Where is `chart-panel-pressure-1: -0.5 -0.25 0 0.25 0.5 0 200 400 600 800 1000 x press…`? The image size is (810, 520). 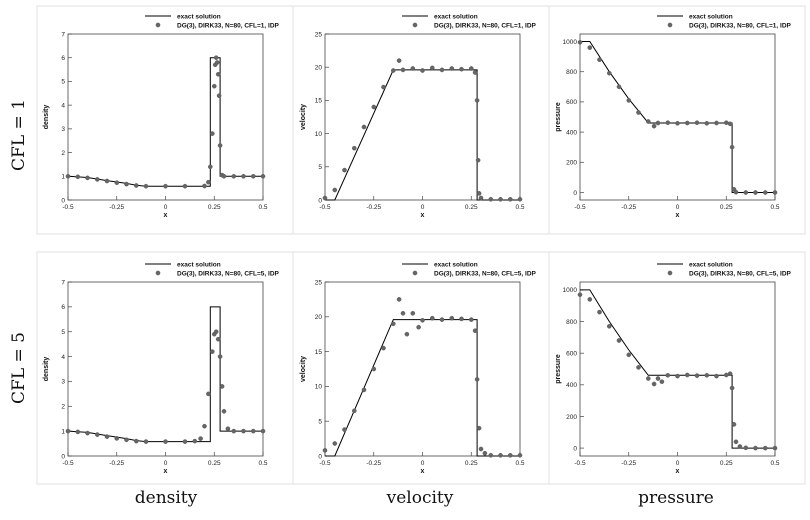
chart-panel-pressure-1: -0.5 -0.25 0 0.25 0.5 0 200 400 600 800 1000 x press… is located at coordinates (673, 116).